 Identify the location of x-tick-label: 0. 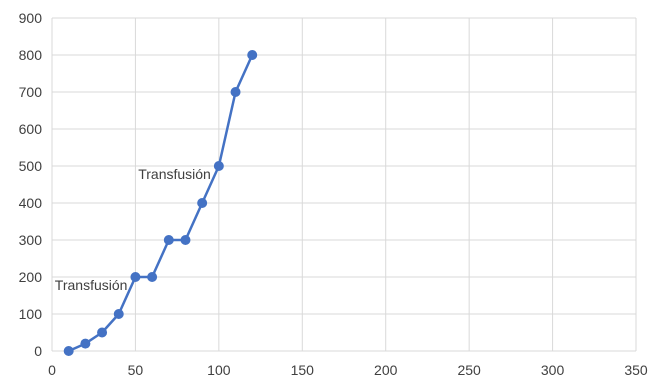
(52, 370).